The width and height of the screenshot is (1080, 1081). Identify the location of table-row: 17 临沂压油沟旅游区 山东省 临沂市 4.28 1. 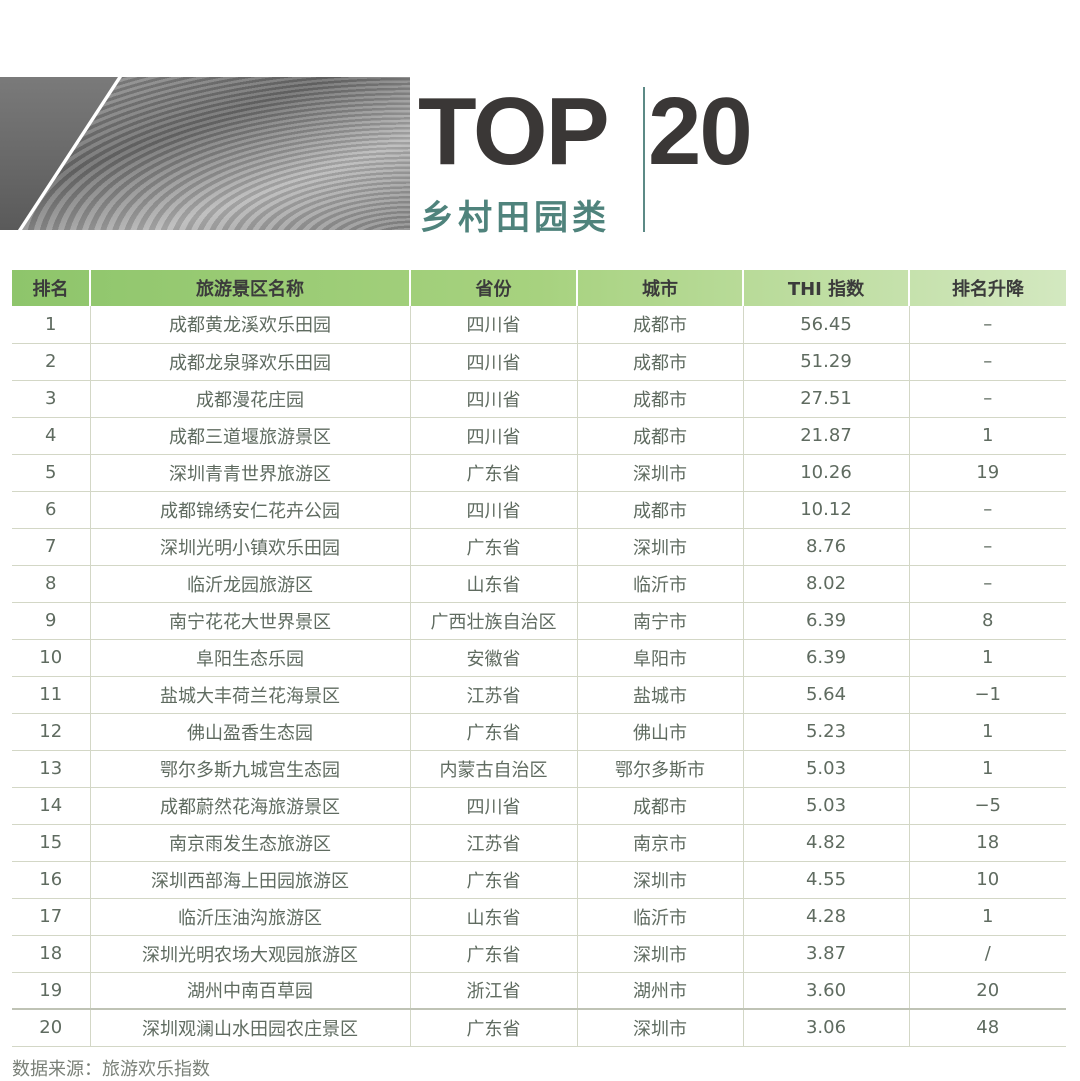
(539, 917).